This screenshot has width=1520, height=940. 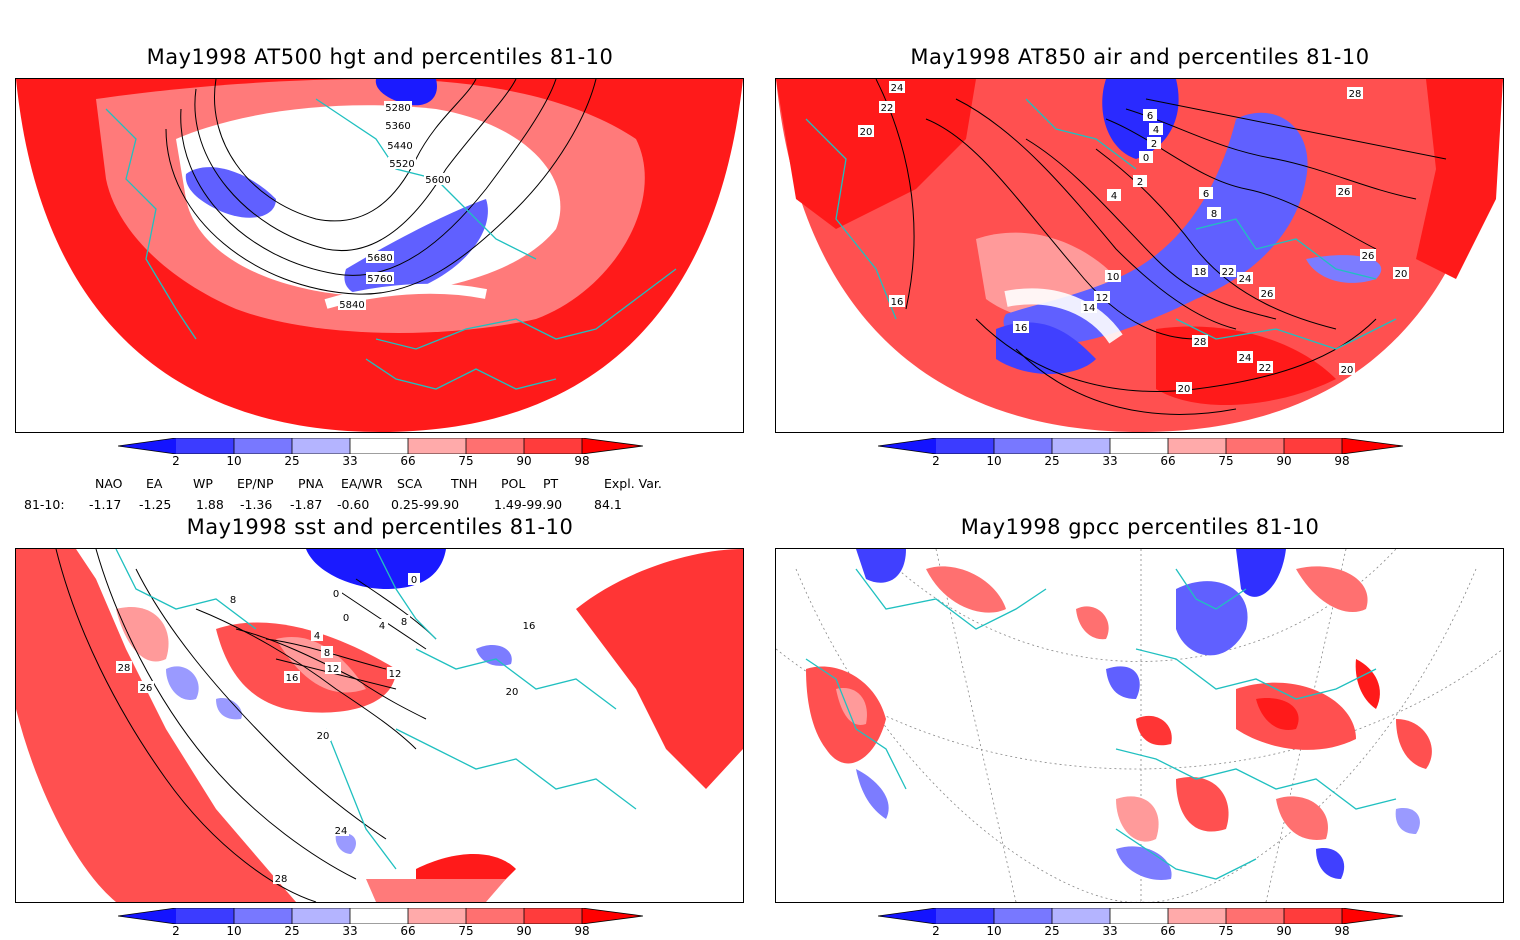 I want to click on colorbar-hgt: 2 10 25 33 66 75 90 98, so click(x=380, y=453).